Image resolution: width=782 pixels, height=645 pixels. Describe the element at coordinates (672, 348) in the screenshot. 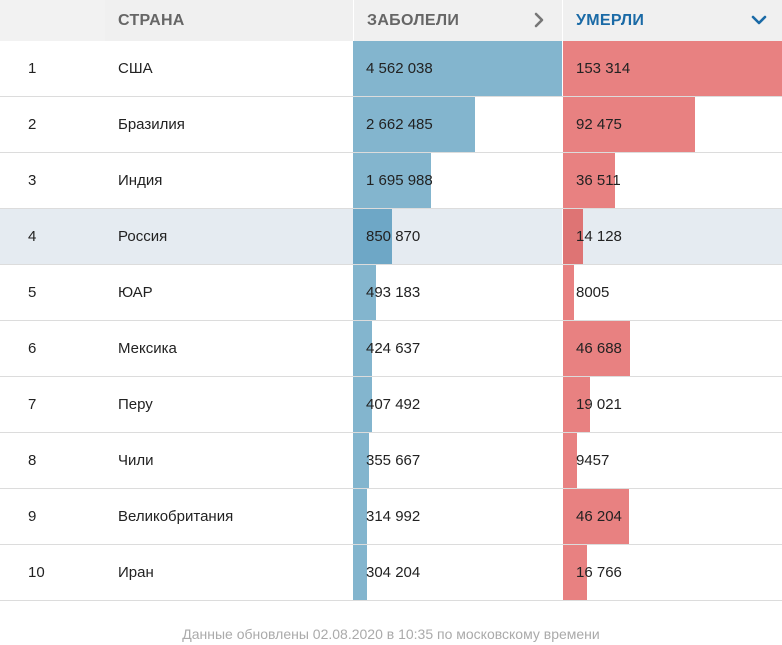

I see `deaths-cell: 46 688` at that location.